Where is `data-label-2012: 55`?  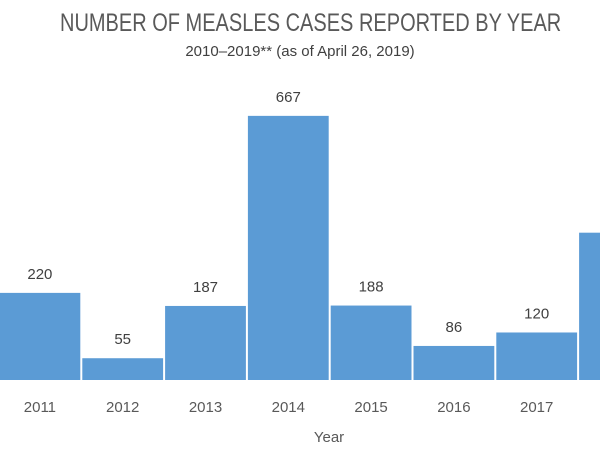
data-label-2012: 55 is located at coordinates (122, 339).